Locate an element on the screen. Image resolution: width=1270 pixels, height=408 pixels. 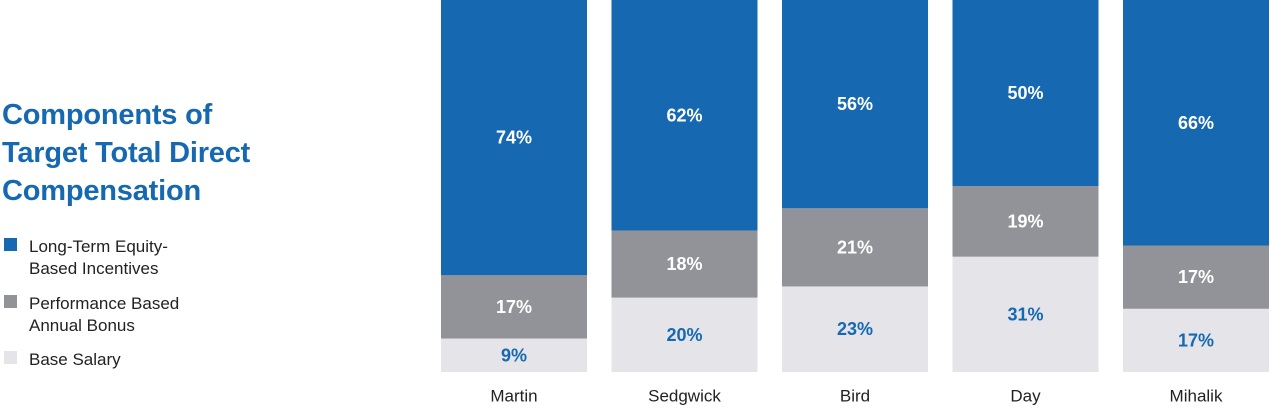
chart-title-line-3: Compensation is located at coordinates (101, 191).